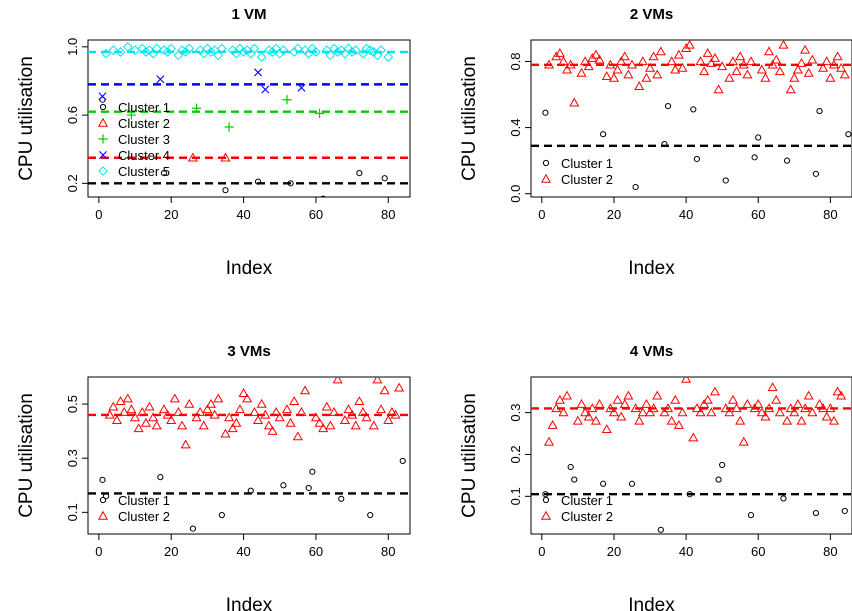 This screenshot has height=611, width=852. Describe the element at coordinates (651, 14) in the screenshot. I see `chart-title: 2 VMs` at that location.